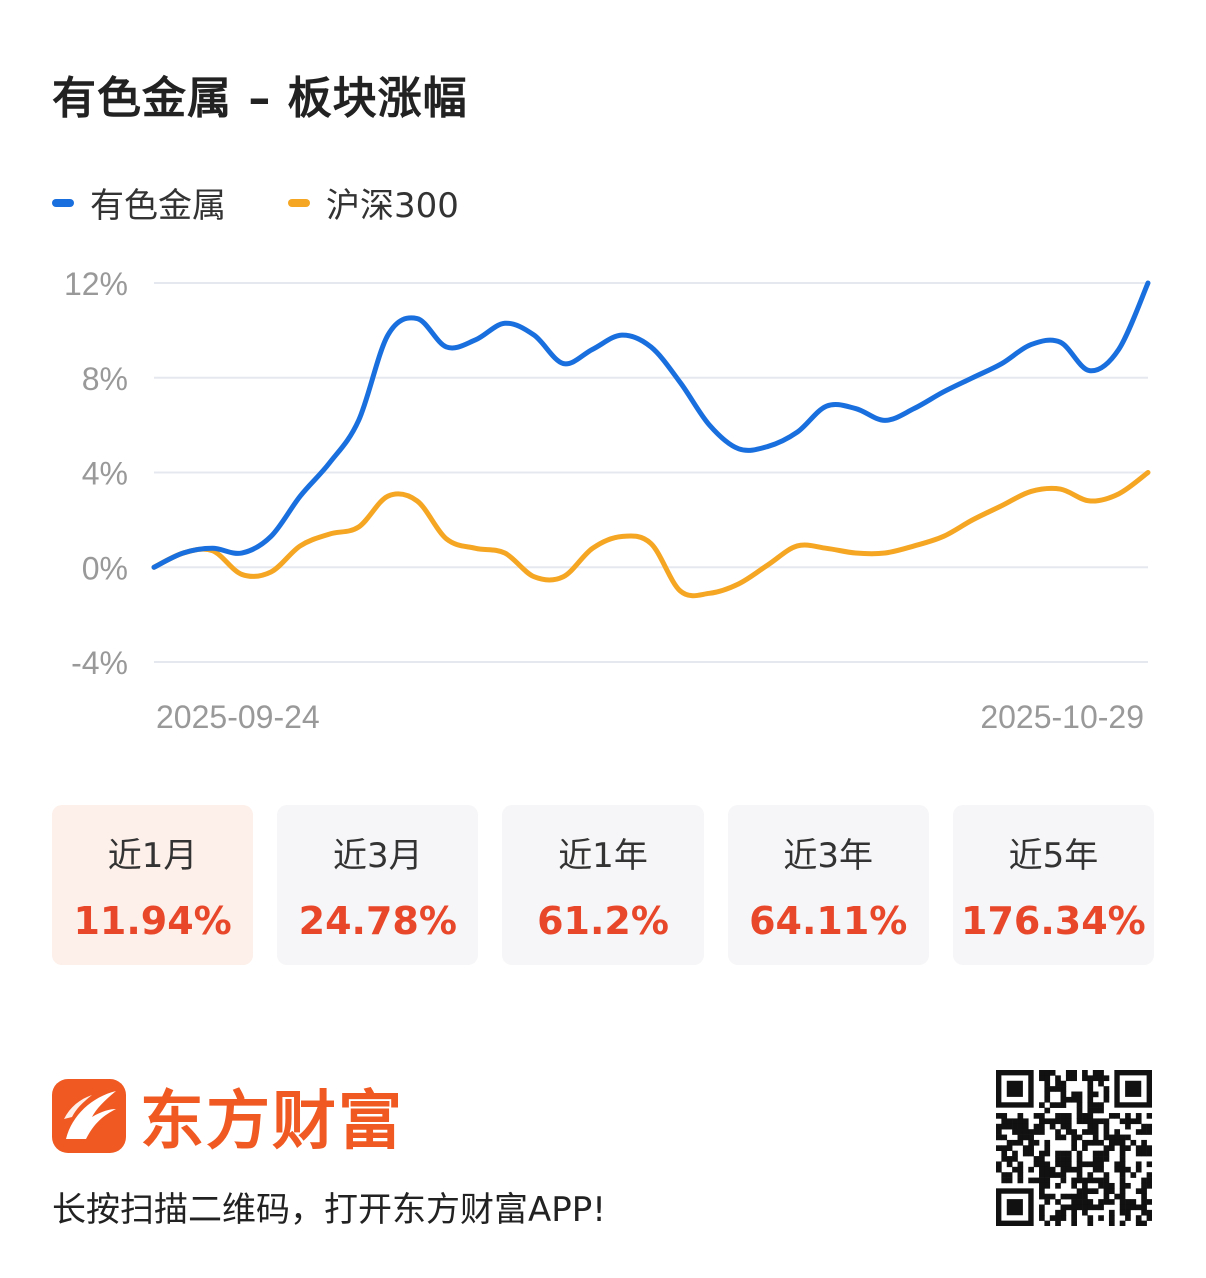  What do you see at coordinates (299, 202) in the screenshot?
I see `legend-swatch-index` at bounding box center [299, 202].